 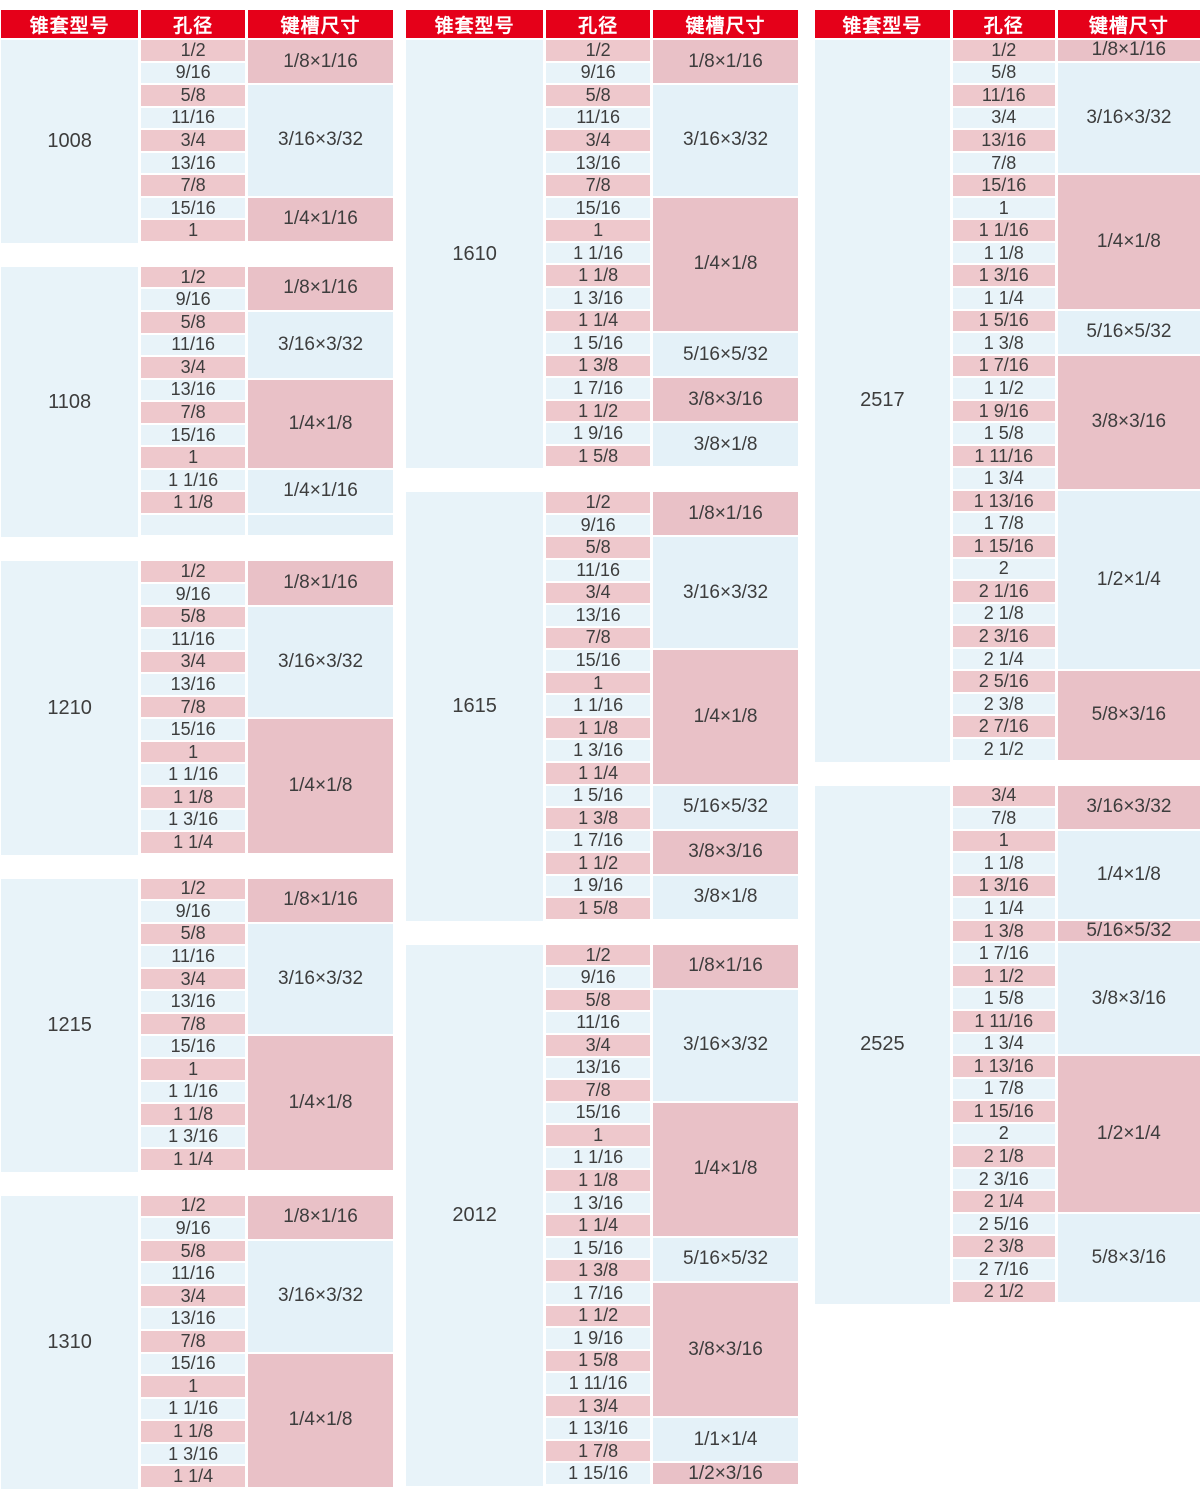 What do you see at coordinates (882, 1045) in the screenshot?
I see `model-cell: 2525` at bounding box center [882, 1045].